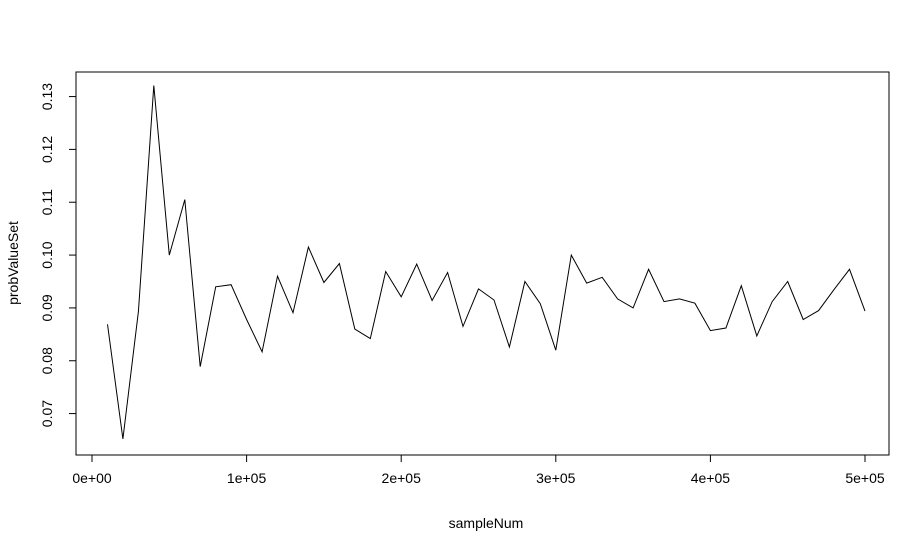 This screenshot has height=543, width=917. Describe the element at coordinates (58, 255) in the screenshot. I see `y-axis: 0.07 0.08 0.09 0.10 0.11 0.12 0.13` at that location.